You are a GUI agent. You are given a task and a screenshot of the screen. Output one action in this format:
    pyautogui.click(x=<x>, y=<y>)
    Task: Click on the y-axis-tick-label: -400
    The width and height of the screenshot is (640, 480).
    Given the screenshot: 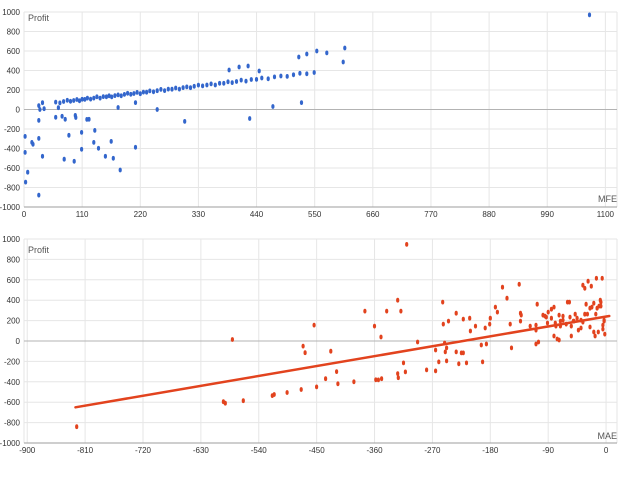 What is the action you would take?
    pyautogui.click(x=12, y=149)
    